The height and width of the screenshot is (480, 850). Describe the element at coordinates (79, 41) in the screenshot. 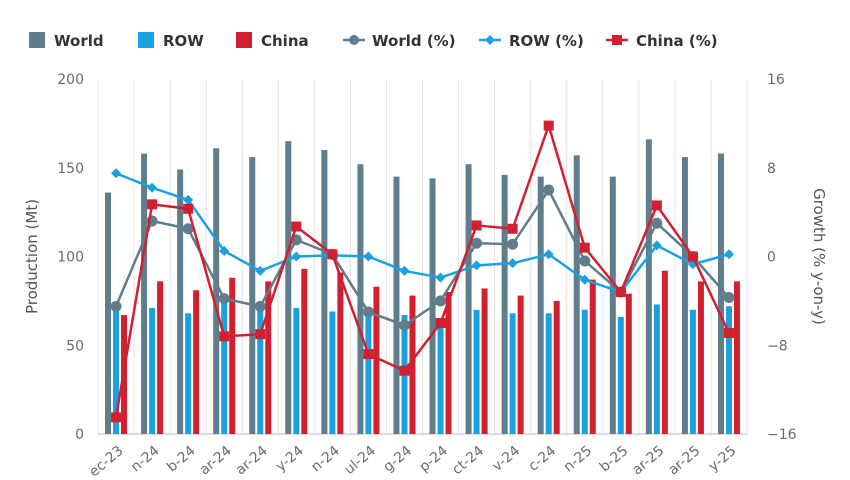

I see `legend-label: World` at that location.